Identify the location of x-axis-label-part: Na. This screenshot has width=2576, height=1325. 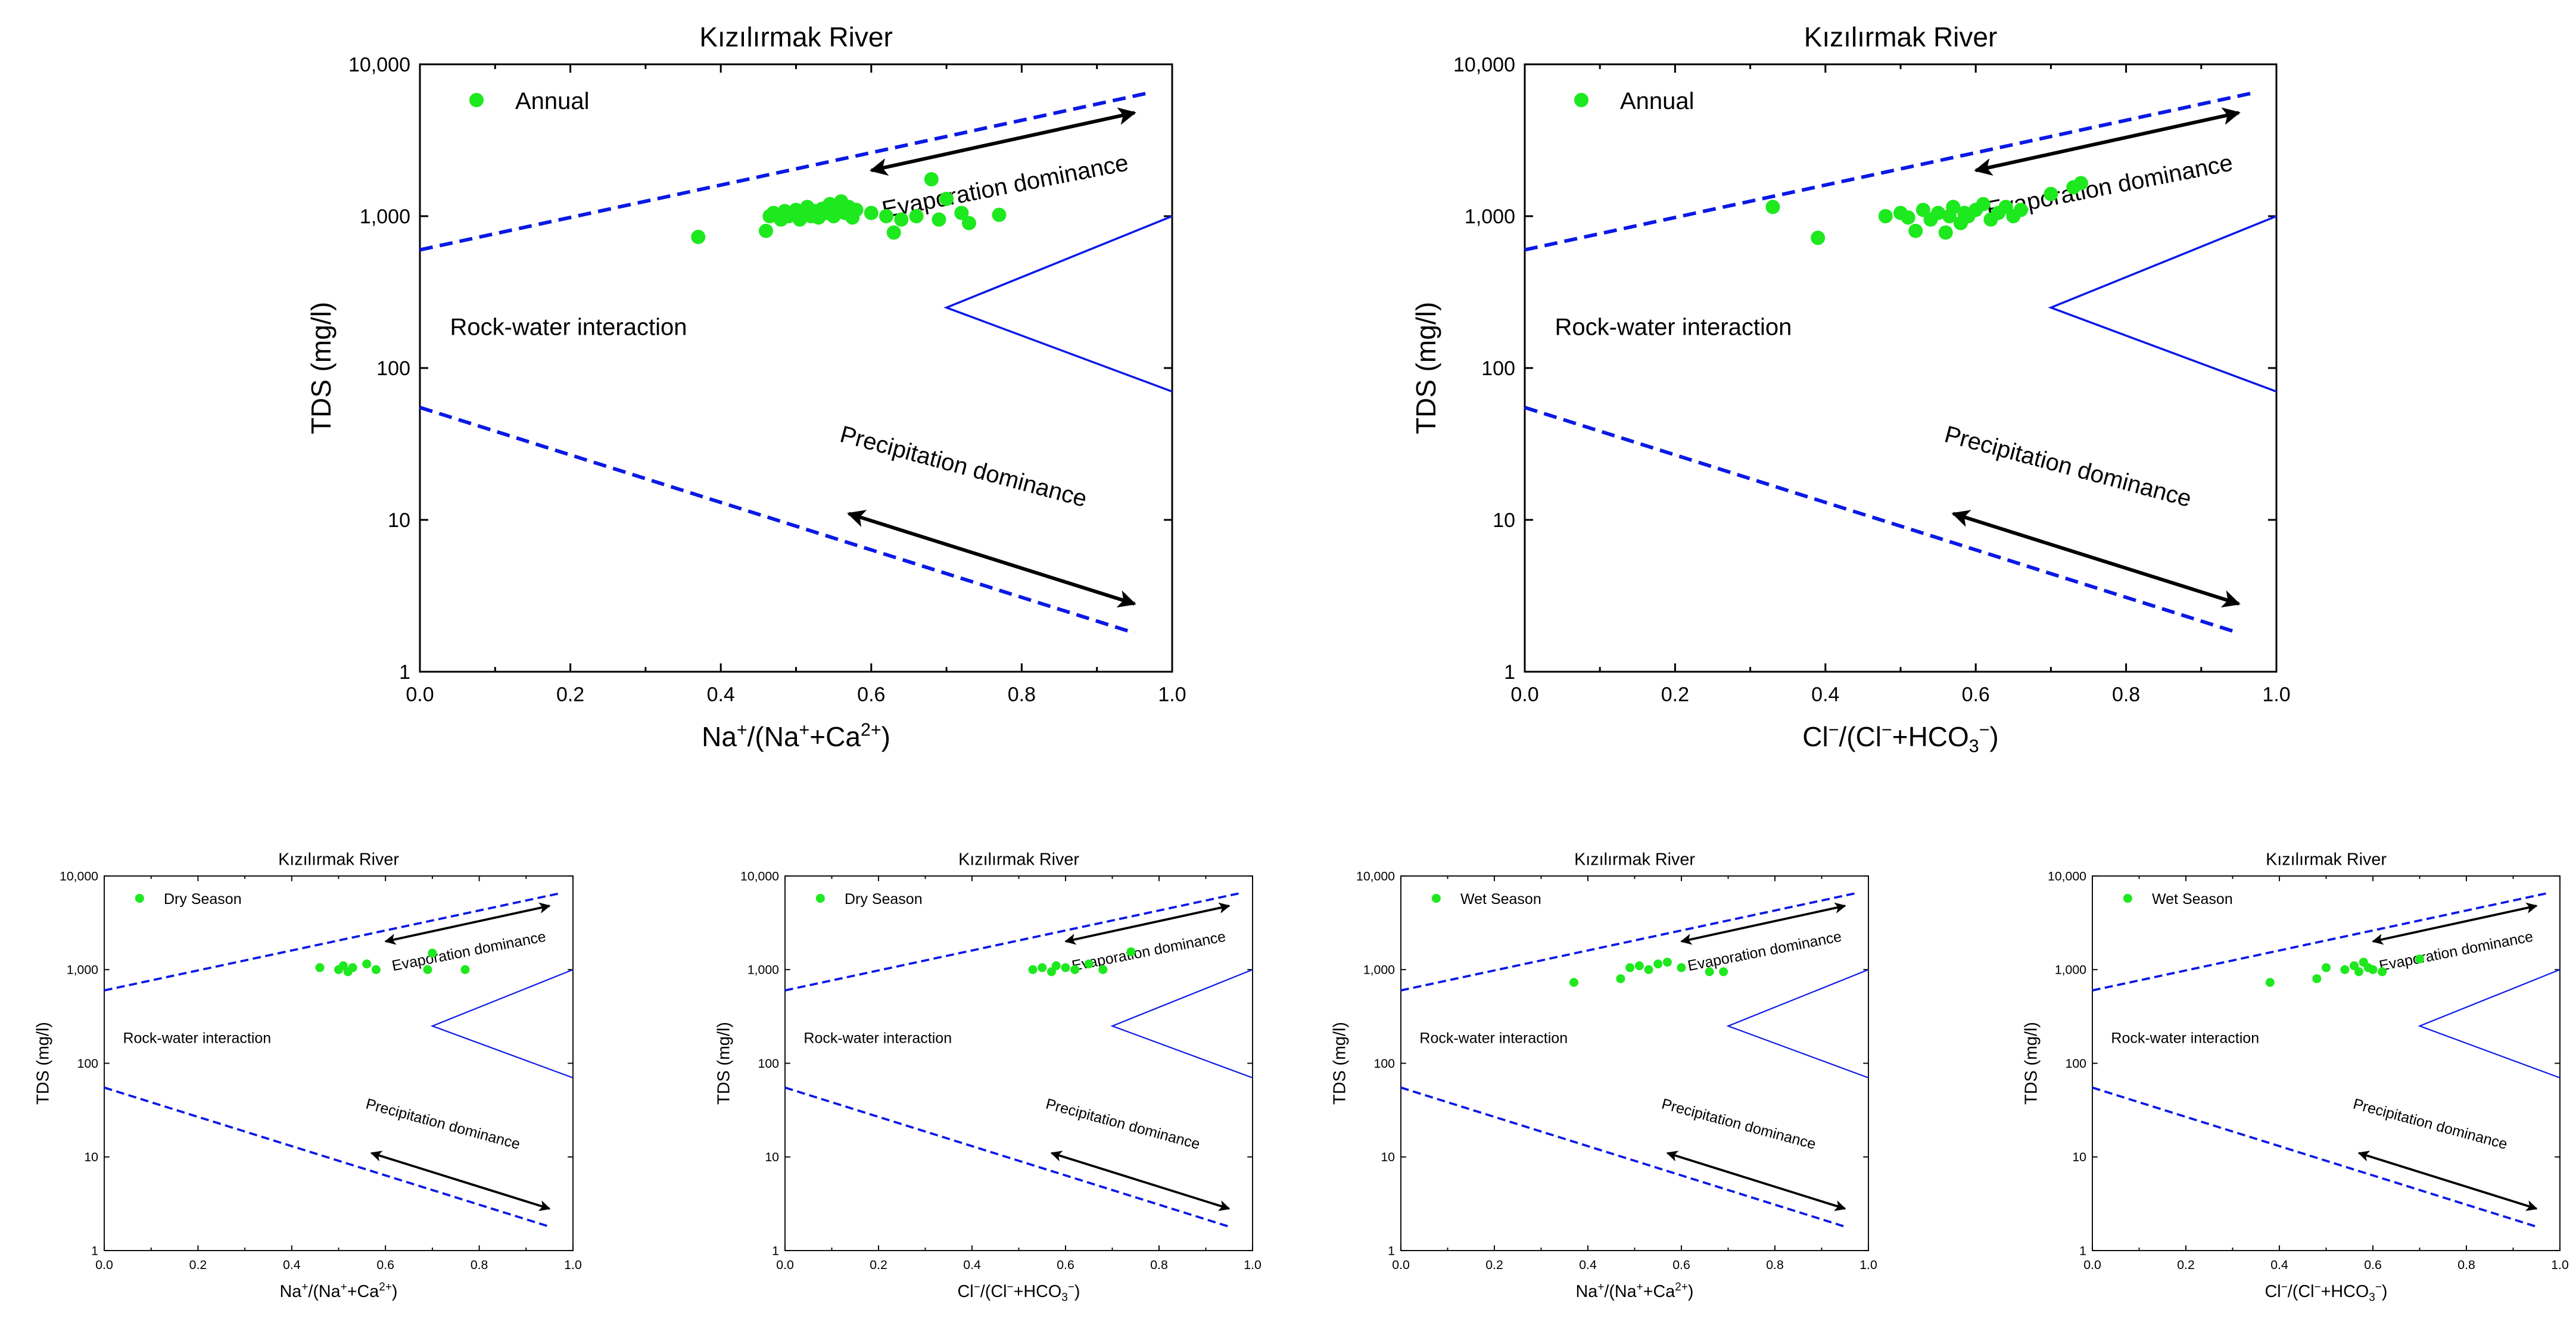
(720, 737).